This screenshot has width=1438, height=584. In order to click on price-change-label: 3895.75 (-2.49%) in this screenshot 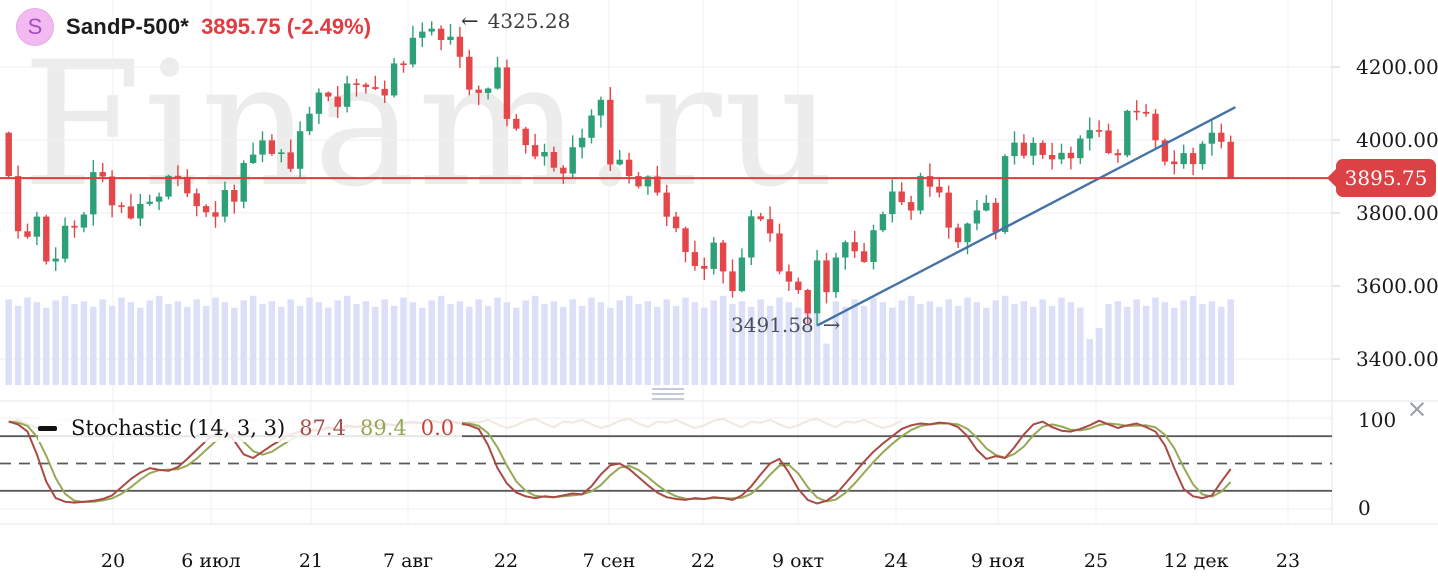, I will do `click(286, 26)`.